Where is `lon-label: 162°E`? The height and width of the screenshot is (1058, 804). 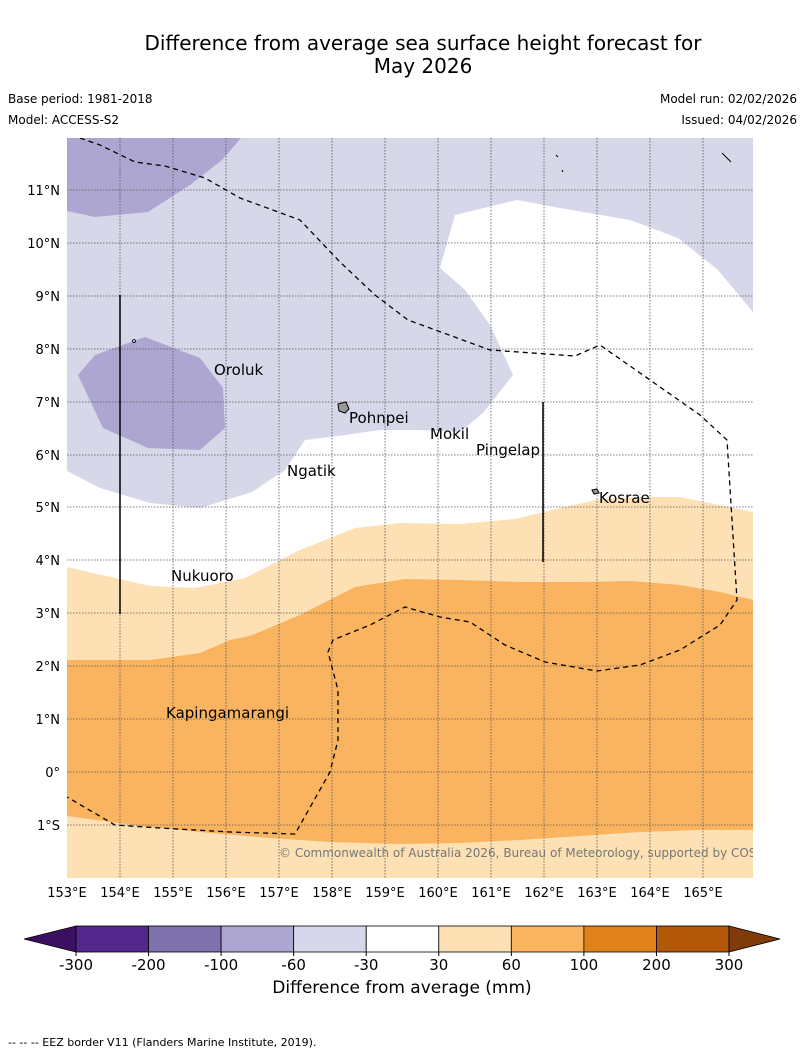
lon-label: 162°E is located at coordinates (544, 893).